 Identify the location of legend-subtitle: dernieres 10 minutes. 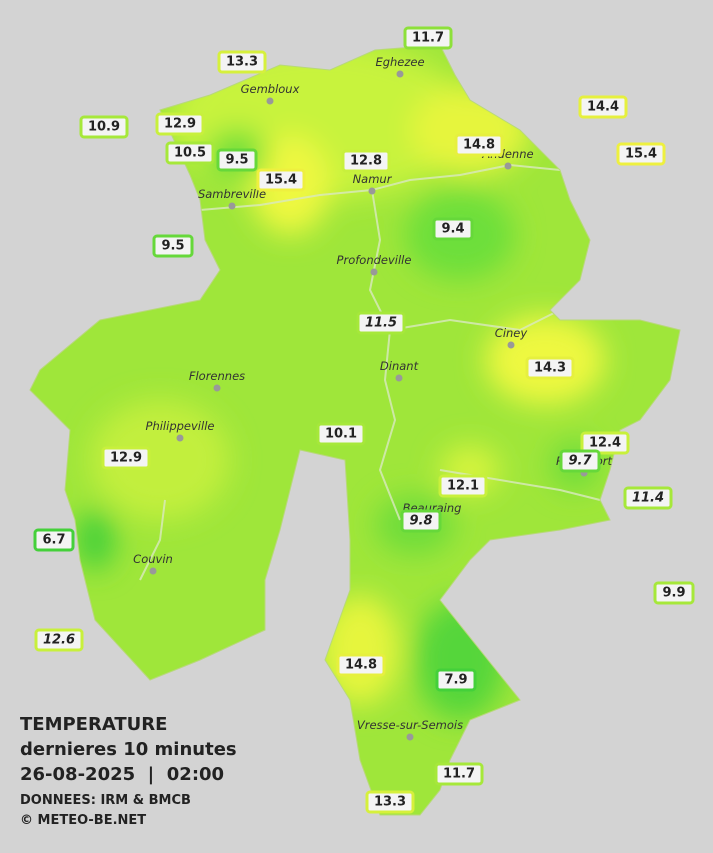
(128, 749).